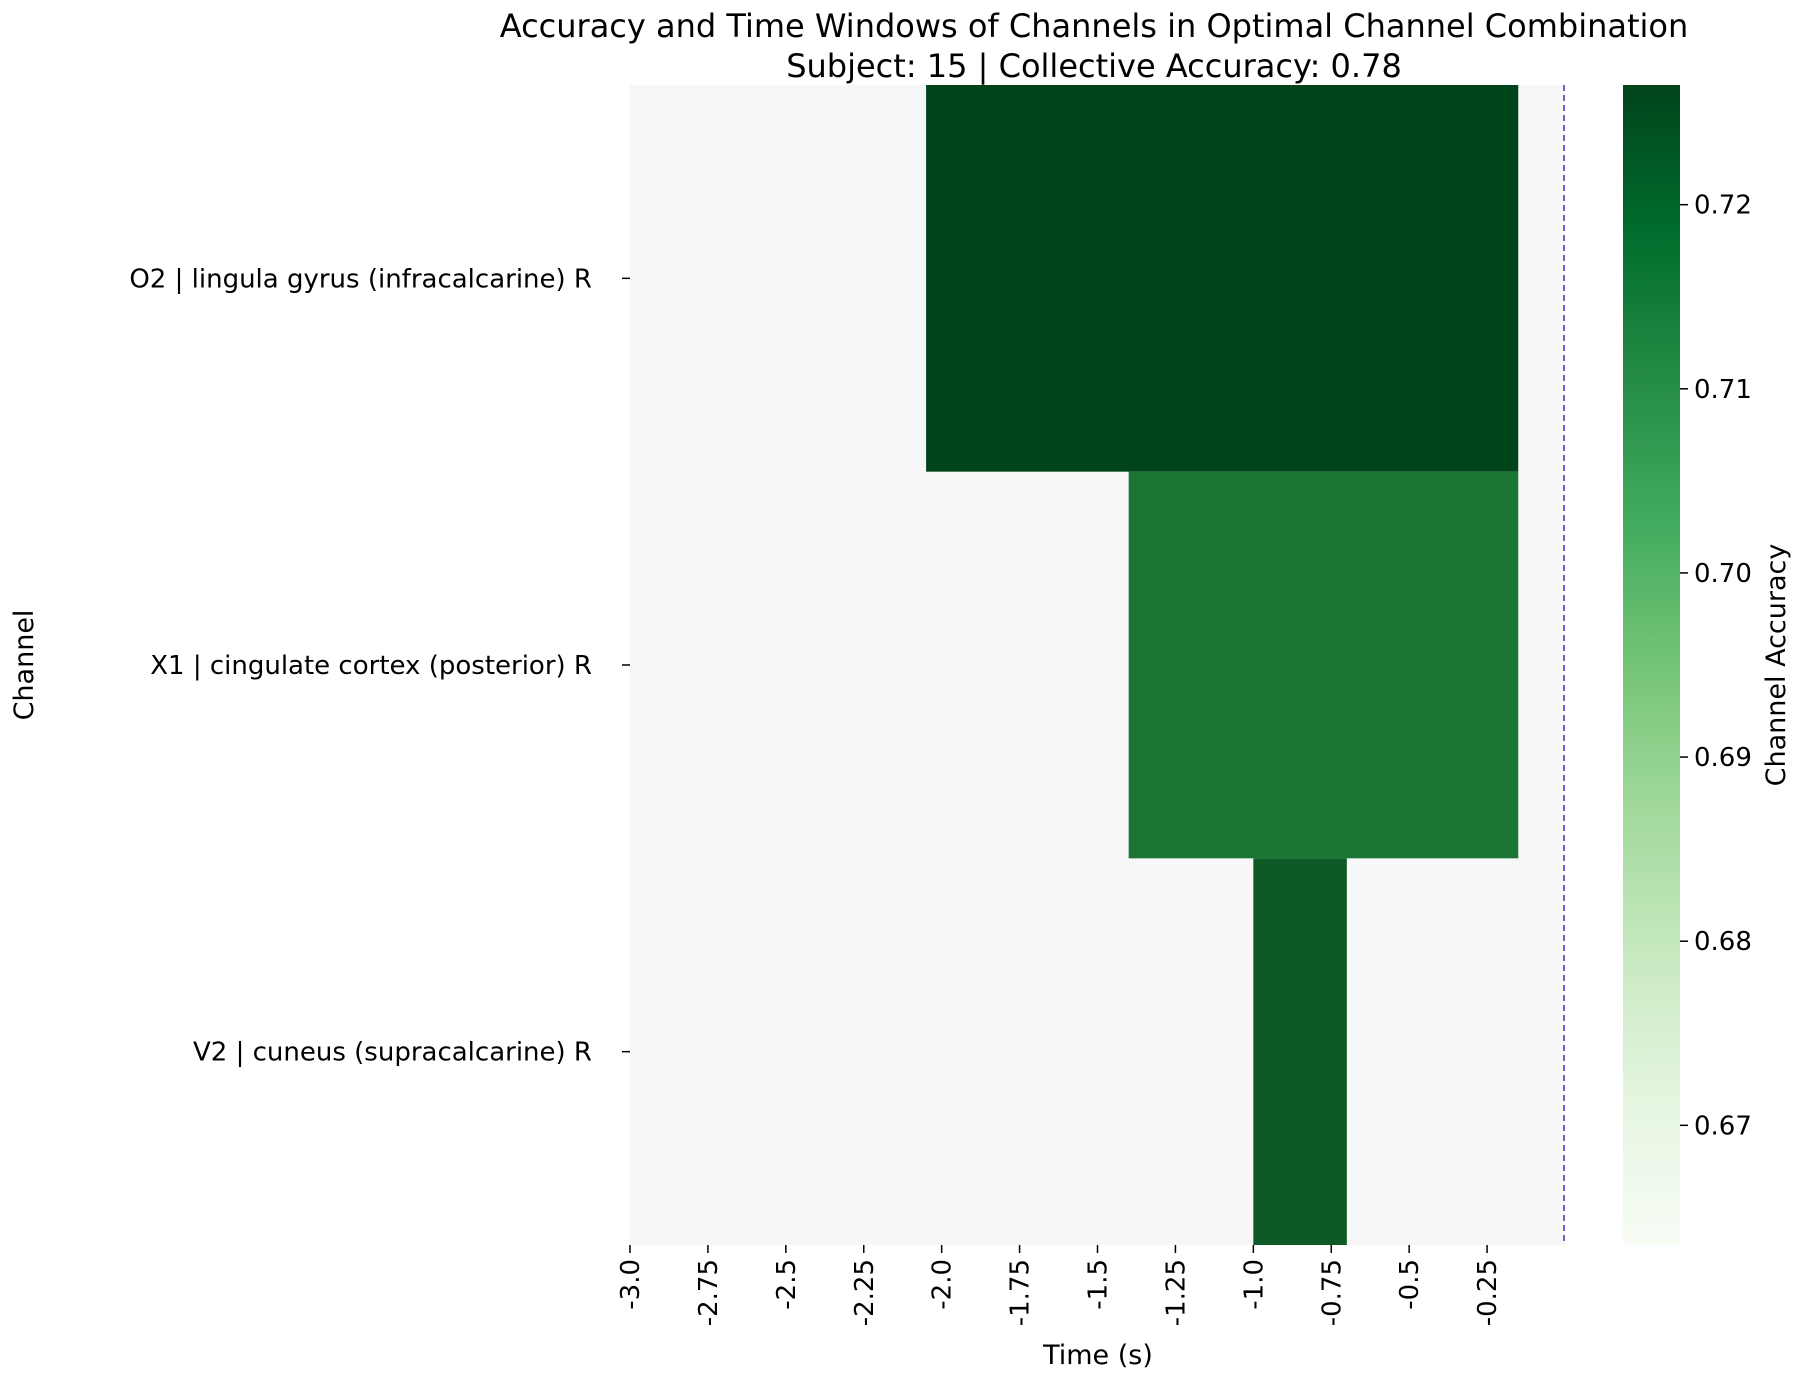 Image resolution: width=1796 pixels, height=1373 pixels. I want to click on x-tick-label: -1.0, so click(1254, 1284).